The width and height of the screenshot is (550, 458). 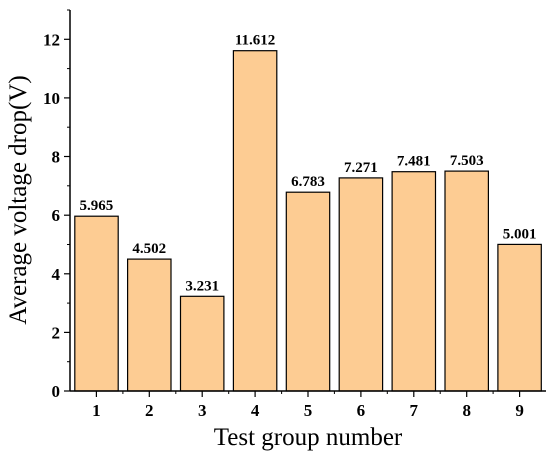 I want to click on y-tick-label-10: 10, so click(x=51, y=98).